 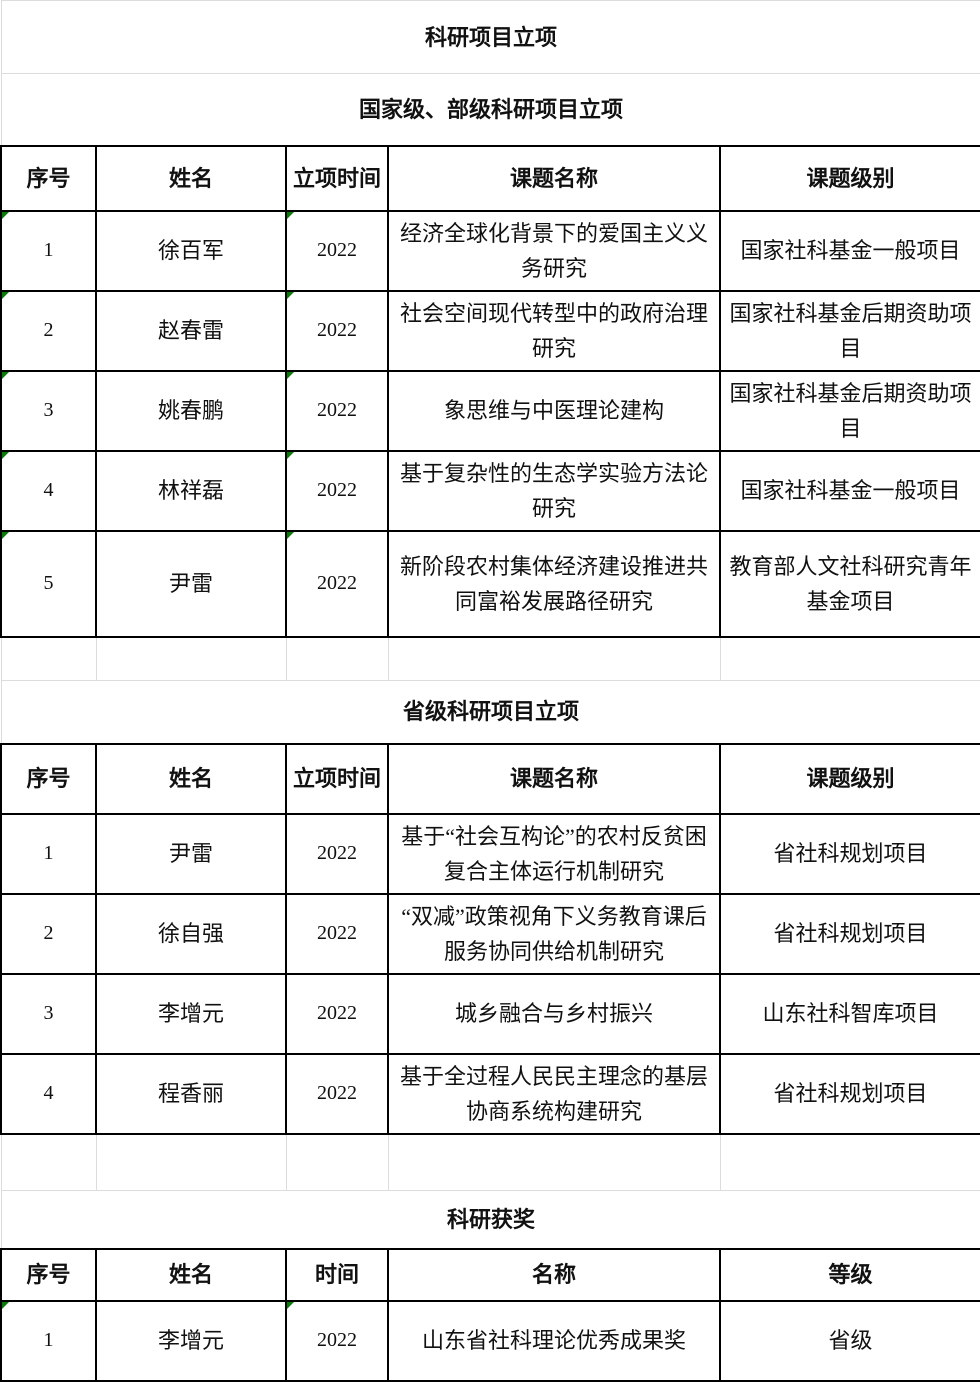 I want to click on table-row: 1 徐百军 2022 经济全球化背景下的爱国主义义务研究 国家社科基金一般项目, so click(x=490, y=250).